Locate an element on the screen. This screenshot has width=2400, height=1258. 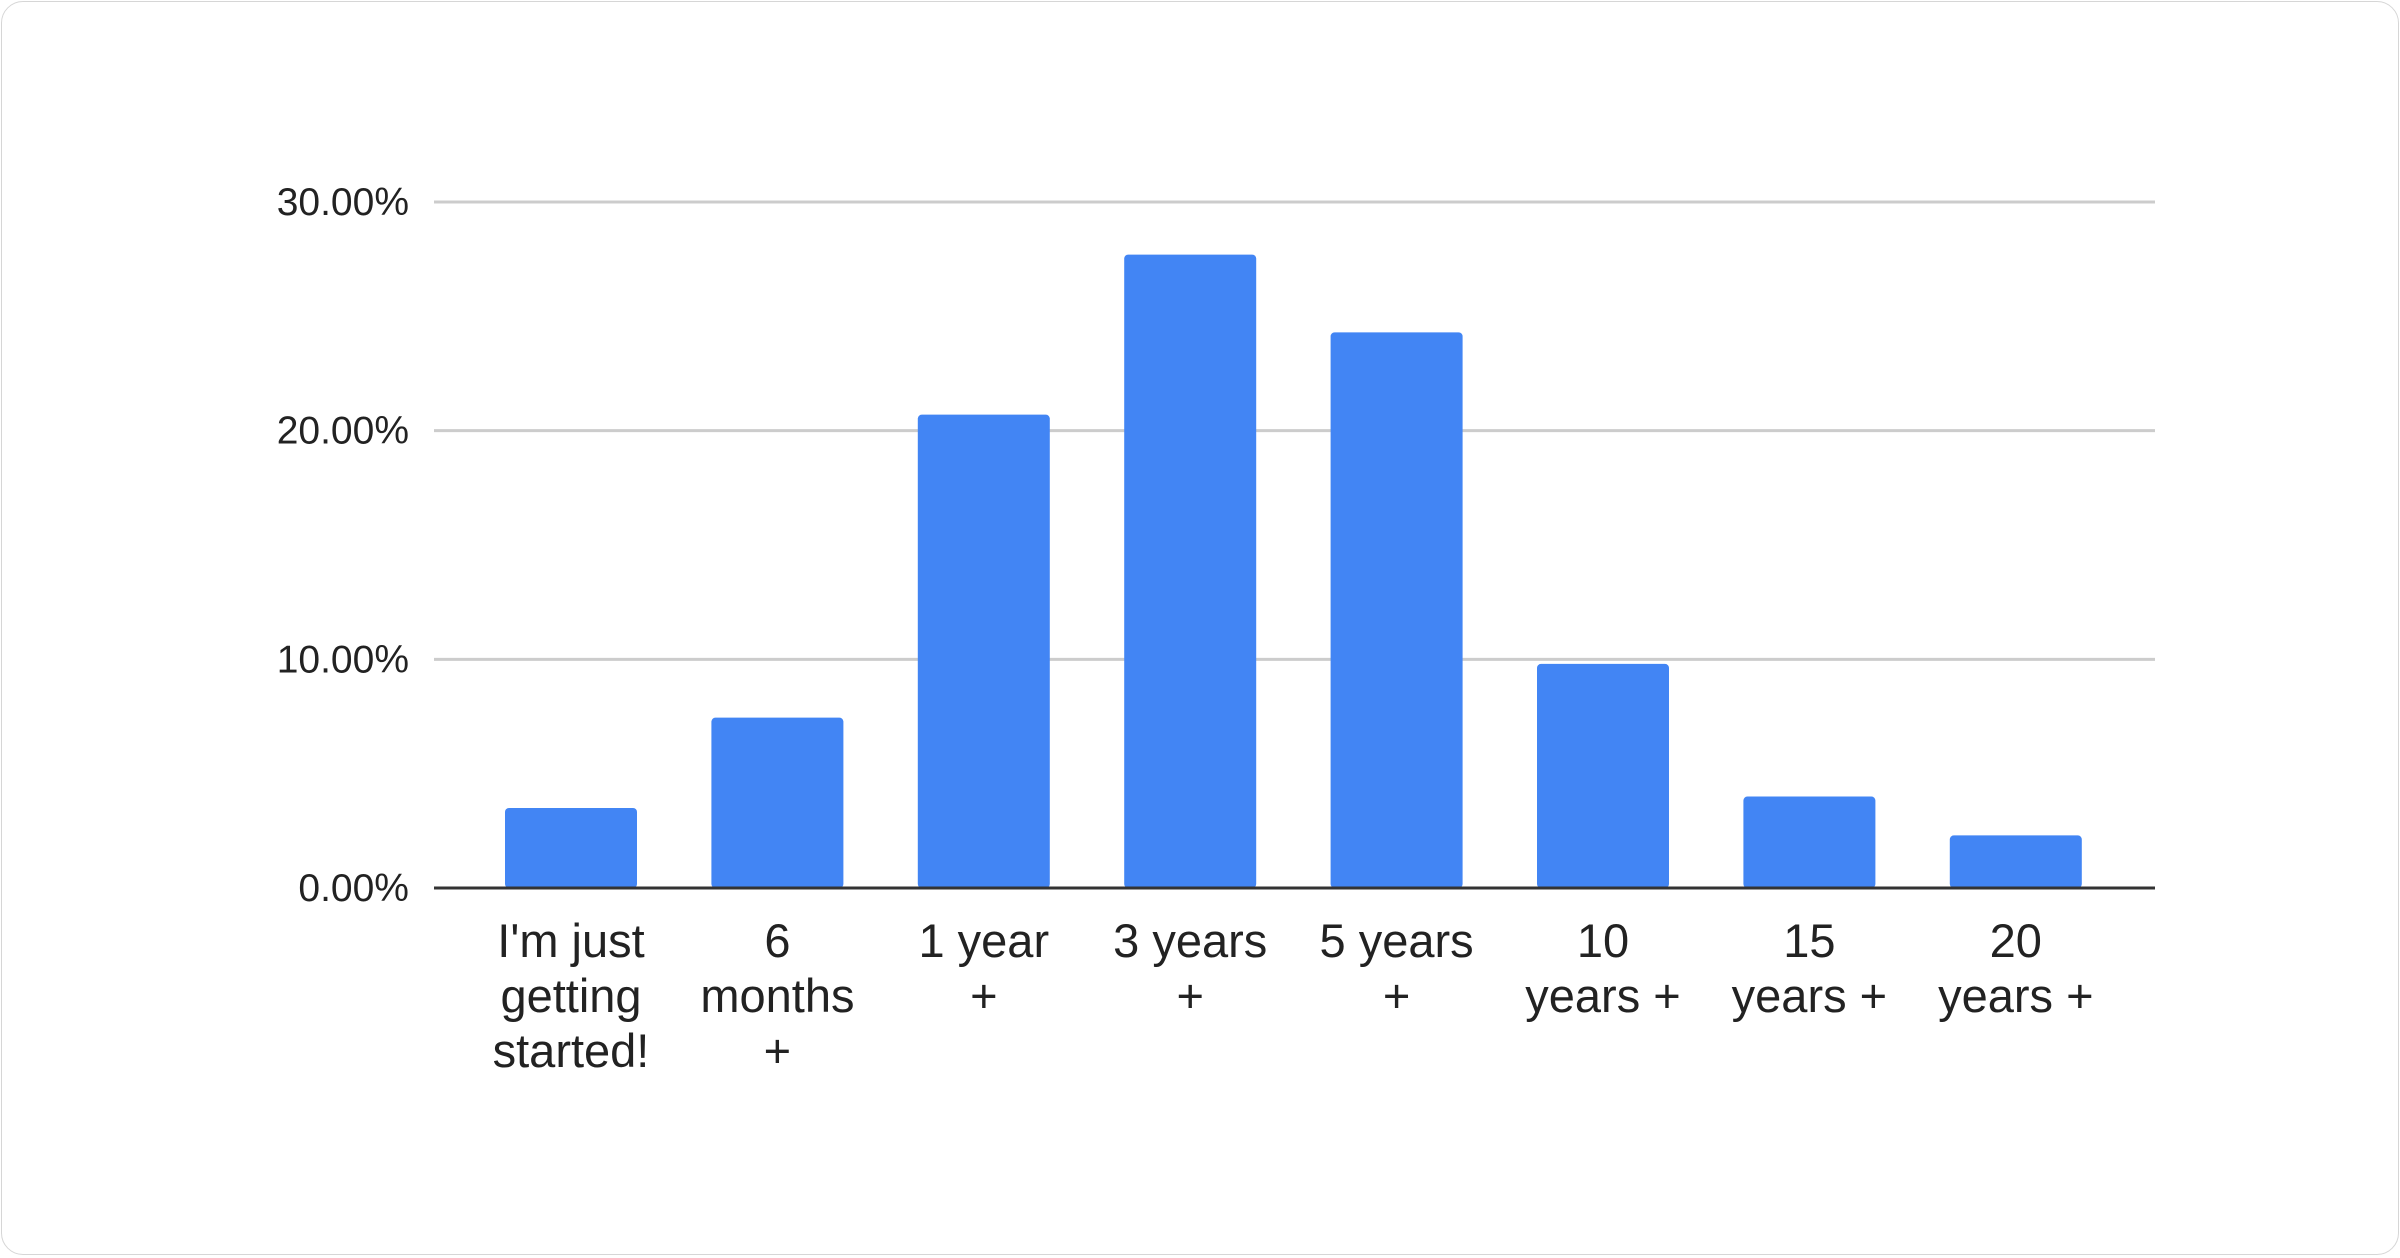
x-tick-label: 1 year is located at coordinates (983, 940).